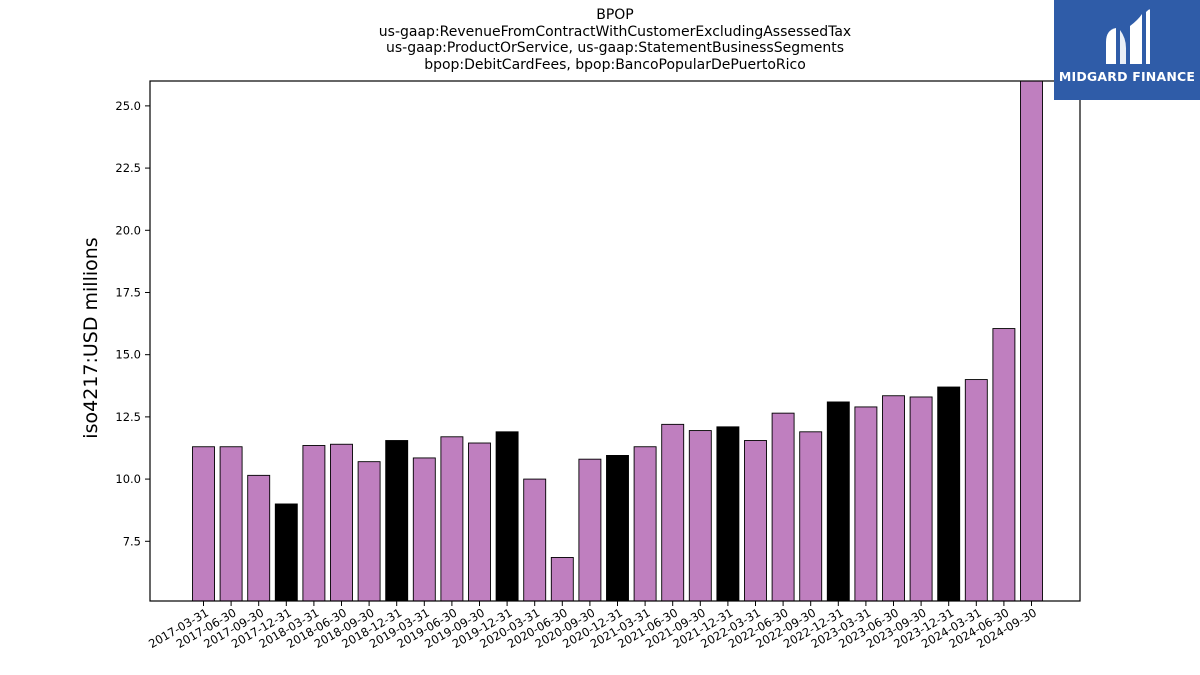  What do you see at coordinates (1127, 76) in the screenshot?
I see `logo-text: MIDGARD FINANCE` at bounding box center [1127, 76].